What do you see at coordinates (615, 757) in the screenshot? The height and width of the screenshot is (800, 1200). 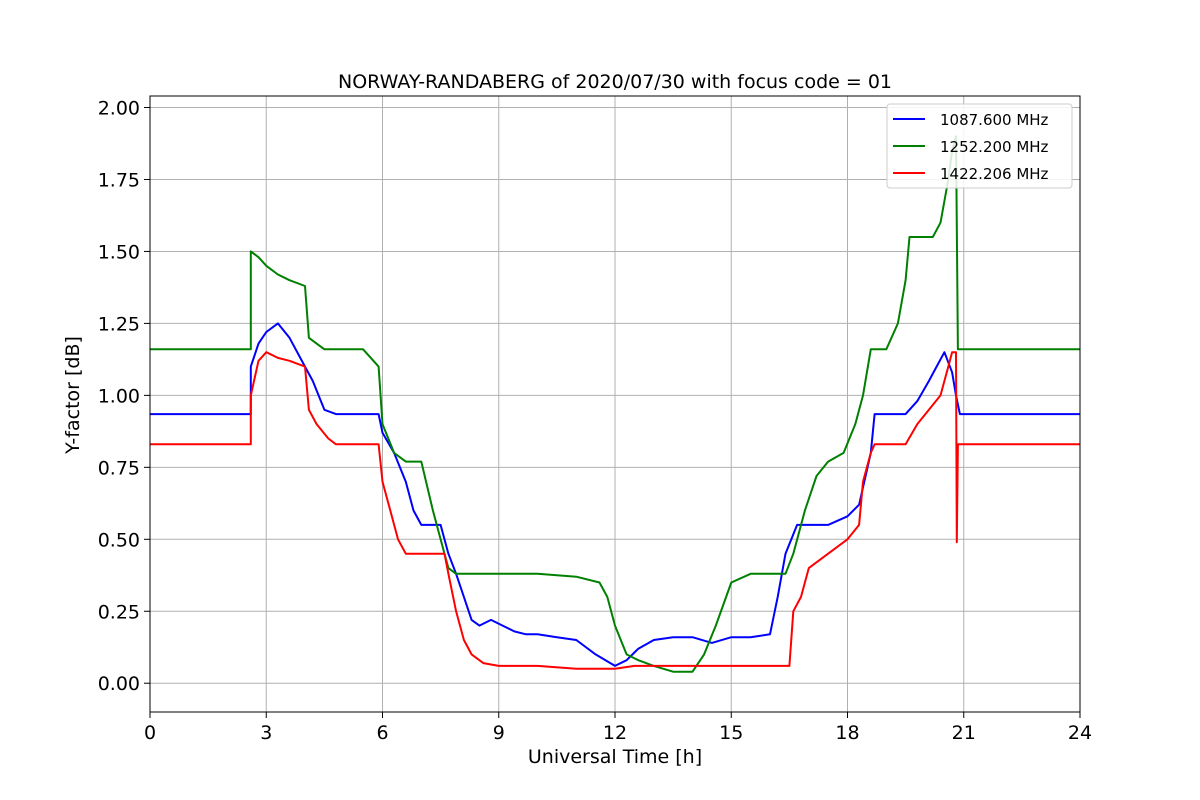 I see `x-axis-label: Universal Time [h]` at bounding box center [615, 757].